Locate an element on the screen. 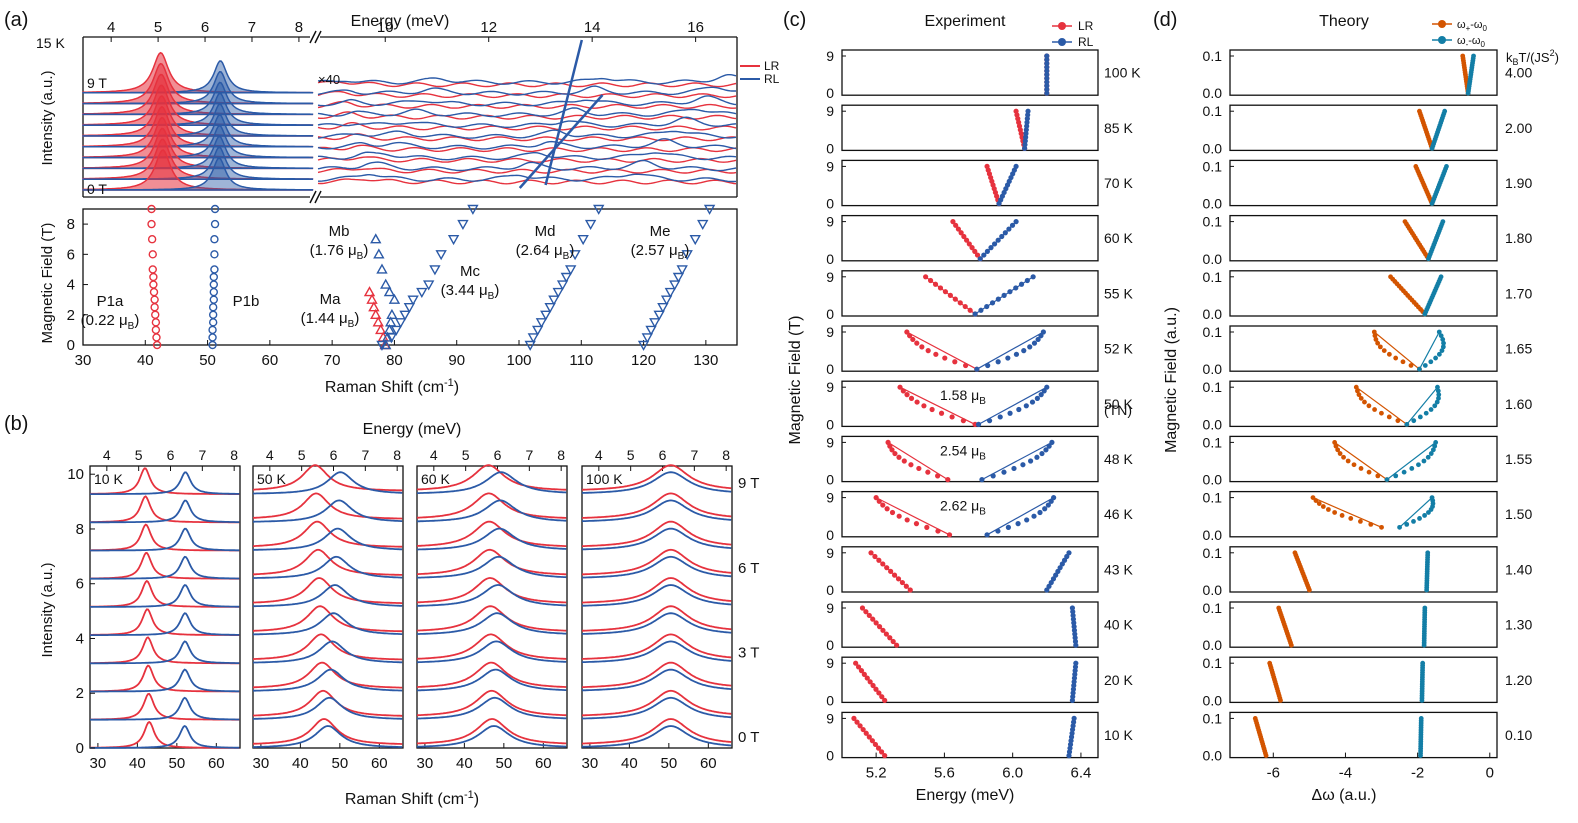  d-plus-line is located at coordinates (1361, 461).